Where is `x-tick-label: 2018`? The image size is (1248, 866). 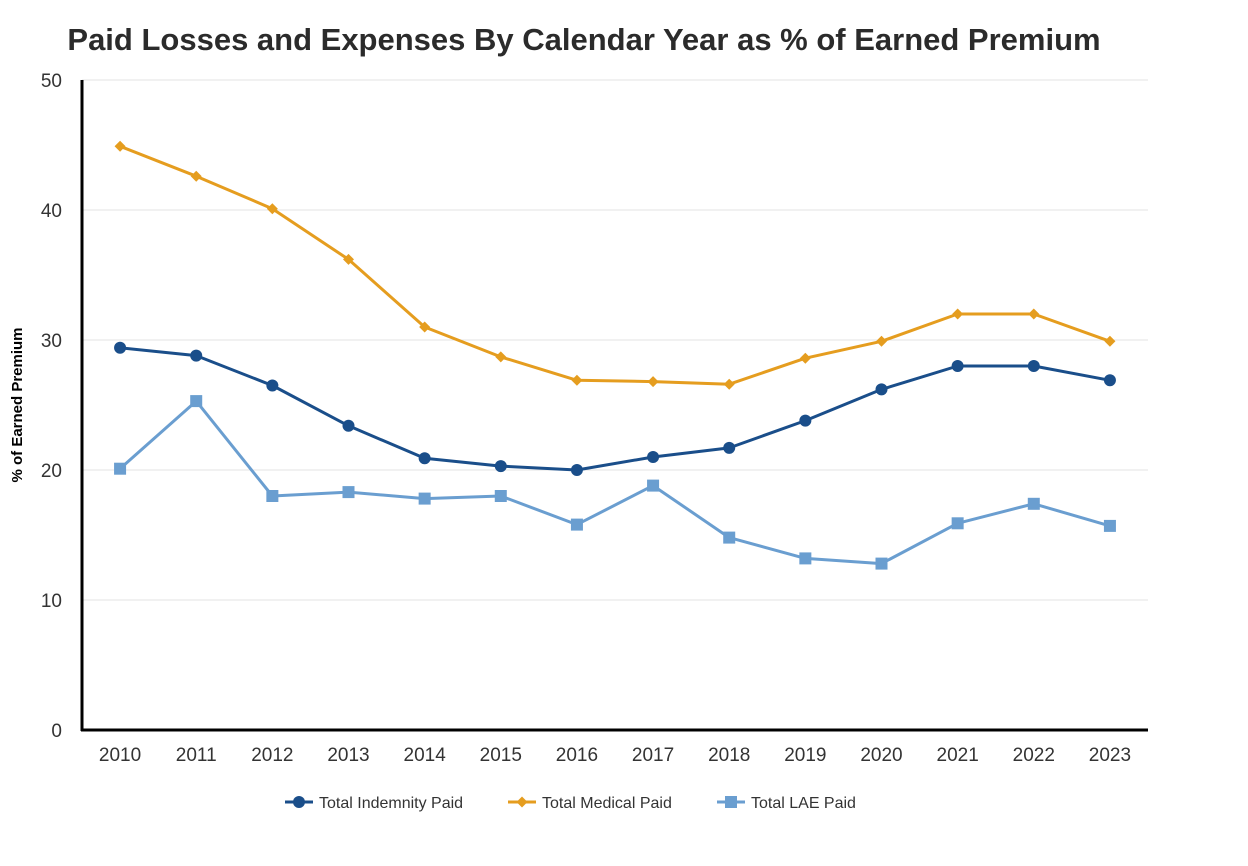 x-tick-label: 2018 is located at coordinates (729, 755).